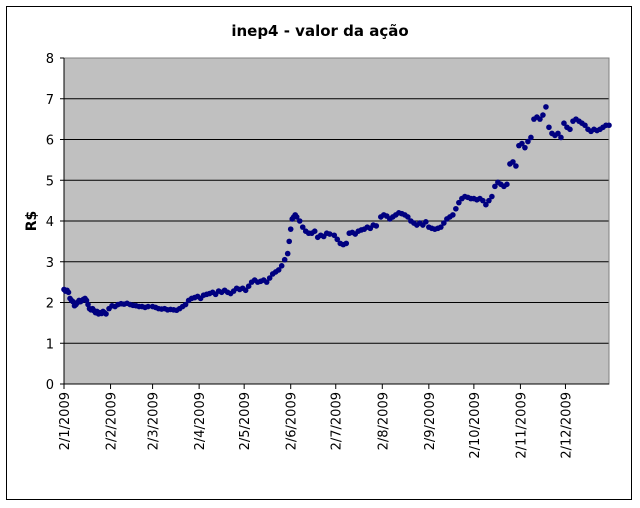 This screenshot has width=640, height=508. Describe the element at coordinates (50, 100) in the screenshot. I see `y-tick-label: 7` at that location.